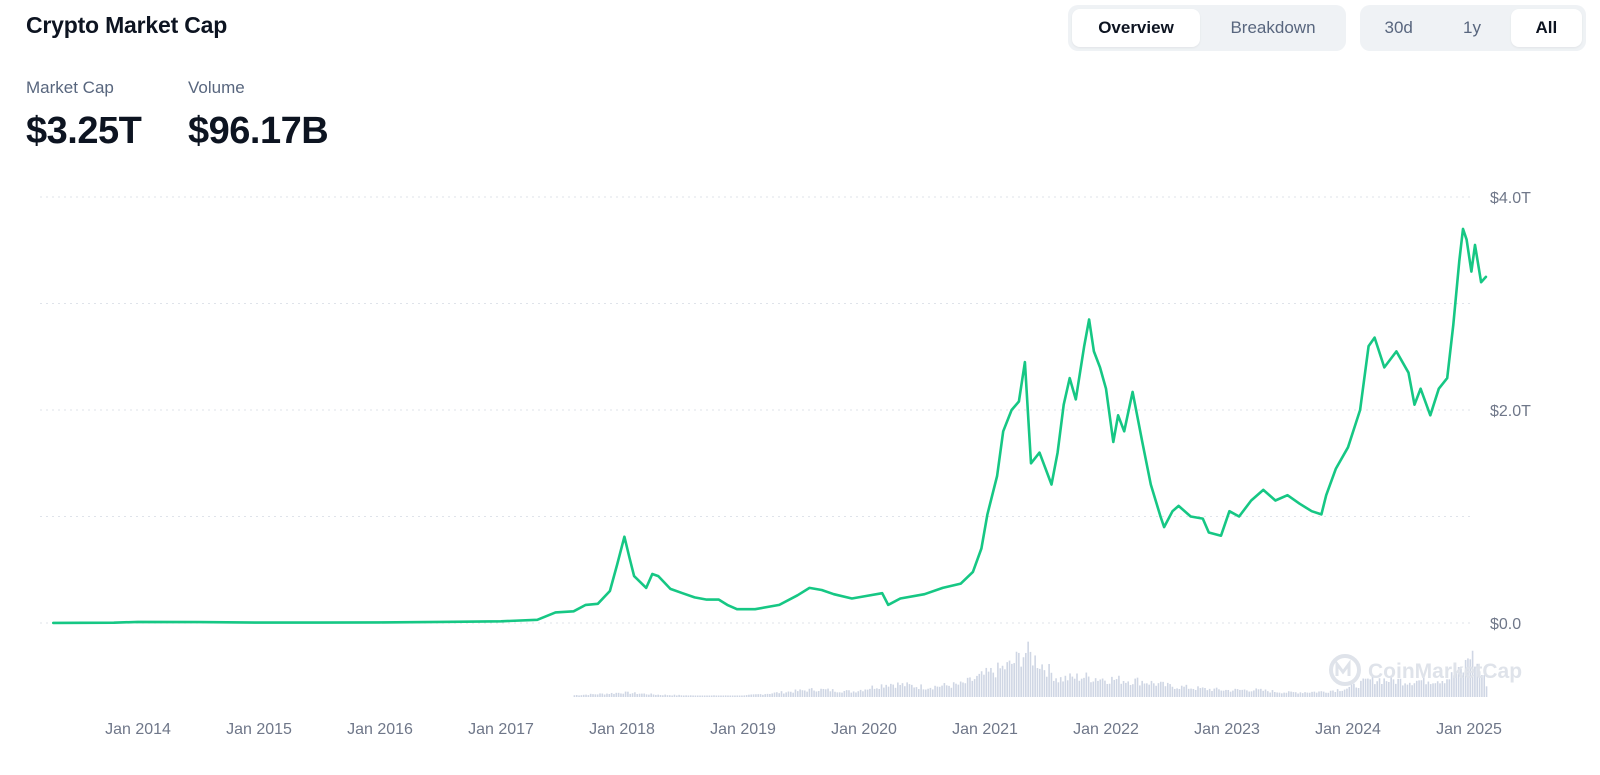  Describe the element at coordinates (1030, 669) in the screenshot. I see `volume-bars` at that location.